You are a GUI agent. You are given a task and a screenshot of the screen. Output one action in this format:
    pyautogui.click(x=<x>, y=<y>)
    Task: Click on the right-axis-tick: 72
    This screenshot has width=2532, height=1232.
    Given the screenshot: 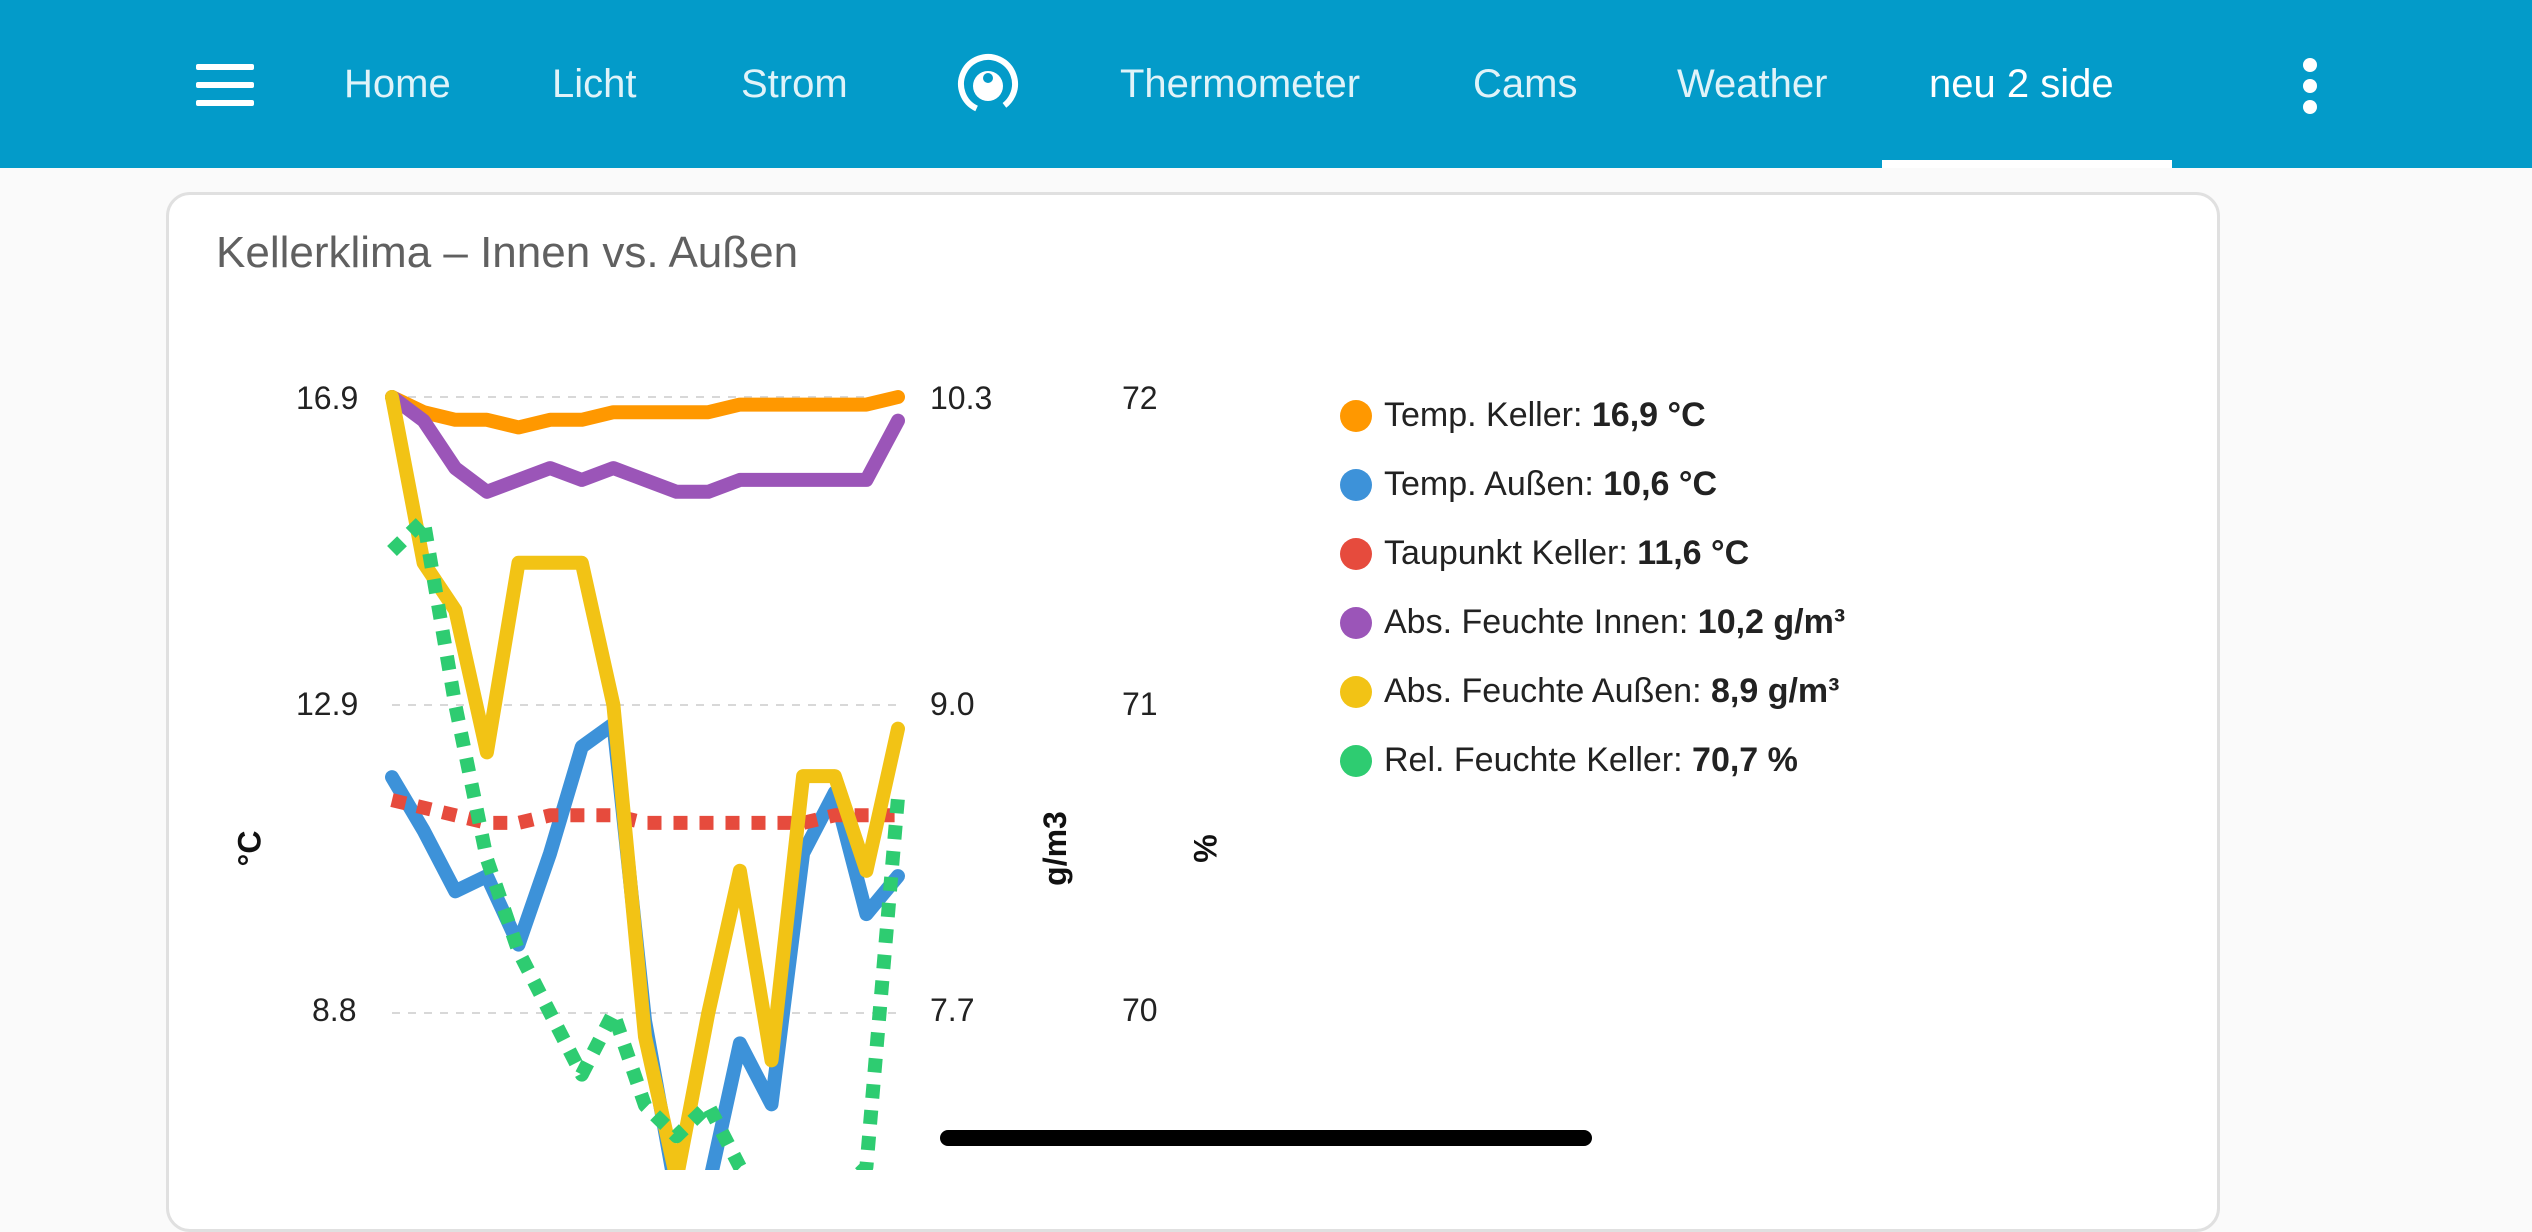 What is the action you would take?
    pyautogui.click(x=1140, y=398)
    